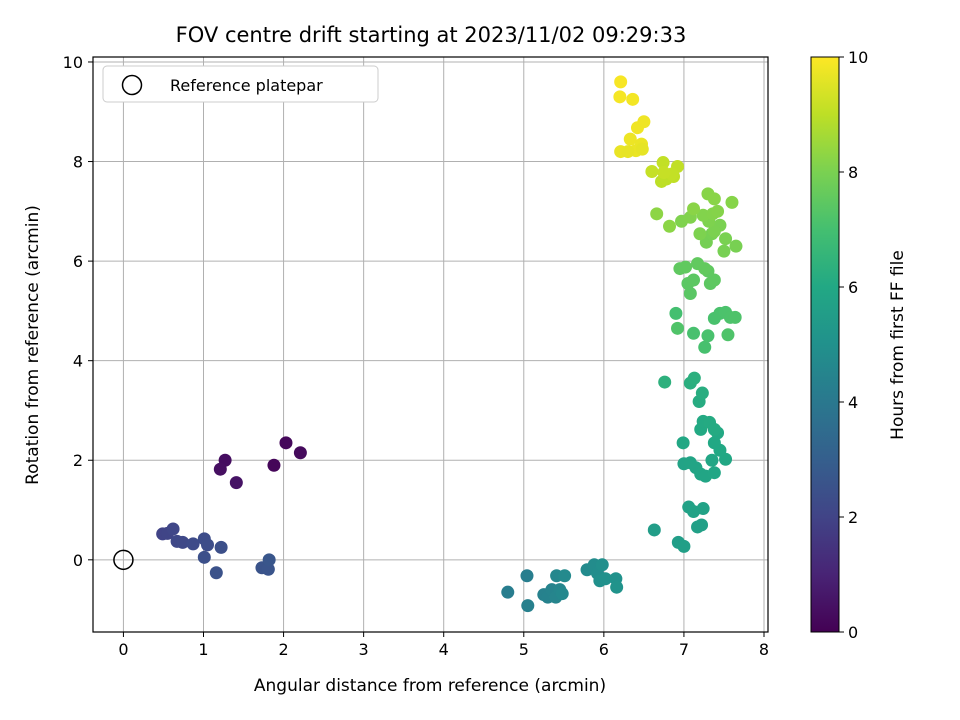 The height and width of the screenshot is (720, 960). I want to click on x-tick-label: 6, so click(604, 649).